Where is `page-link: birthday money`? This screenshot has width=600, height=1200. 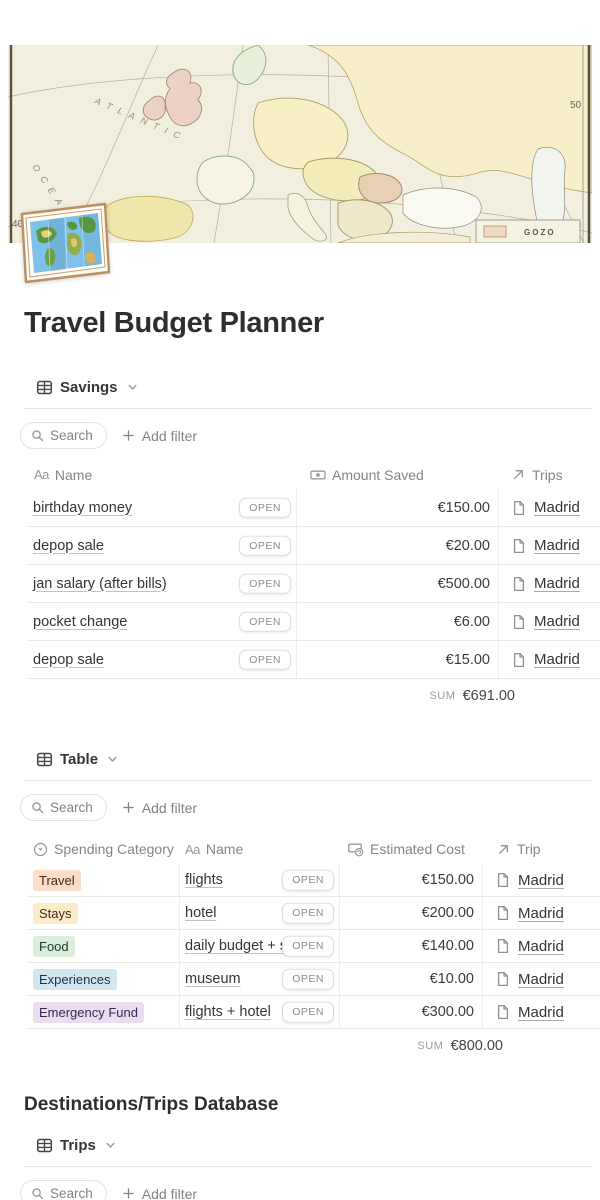 page-link: birthday money is located at coordinates (83, 507).